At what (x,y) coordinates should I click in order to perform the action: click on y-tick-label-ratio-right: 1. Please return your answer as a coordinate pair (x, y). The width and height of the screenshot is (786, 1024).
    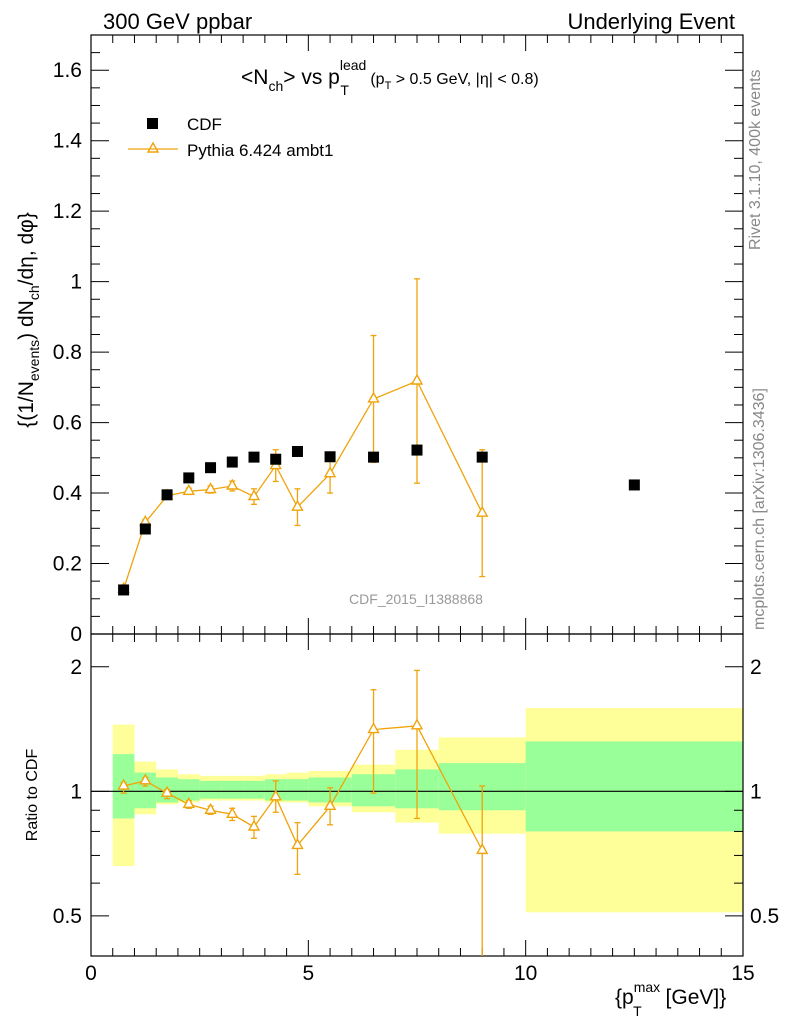
    Looking at the image, I should click on (756, 791).